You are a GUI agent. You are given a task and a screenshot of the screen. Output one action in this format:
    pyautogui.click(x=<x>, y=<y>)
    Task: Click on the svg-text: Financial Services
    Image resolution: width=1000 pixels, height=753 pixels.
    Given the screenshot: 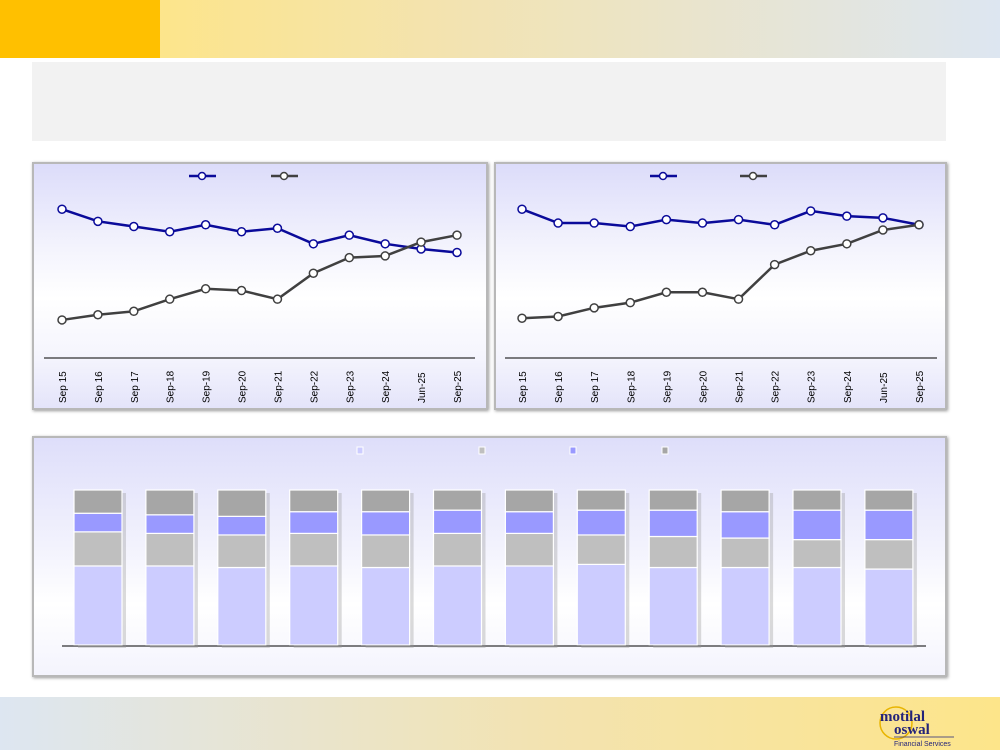 What is the action you would take?
    pyautogui.click(x=922, y=744)
    